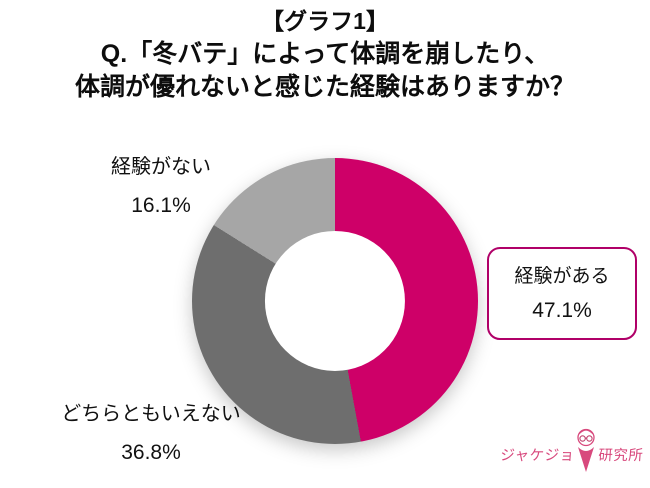  What do you see at coordinates (151, 414) in the screenshot?
I see `slice-label-neither-text: どちらともいえない` at bounding box center [151, 414].